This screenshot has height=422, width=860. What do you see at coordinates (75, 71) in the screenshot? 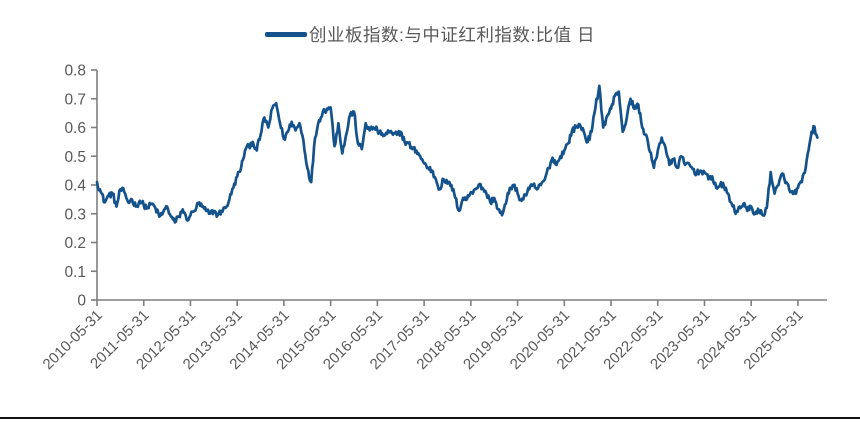
I see `y-tick-label: 0.8` at bounding box center [75, 71].